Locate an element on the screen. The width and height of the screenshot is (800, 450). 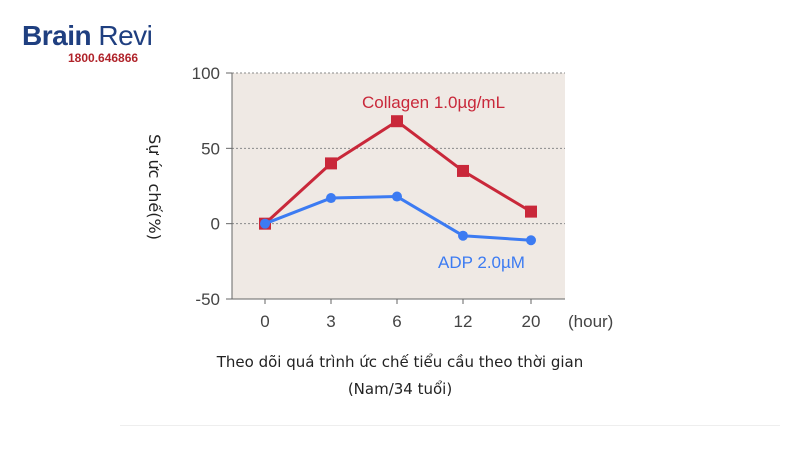
x-tick-label: 6 is located at coordinates (396, 321).